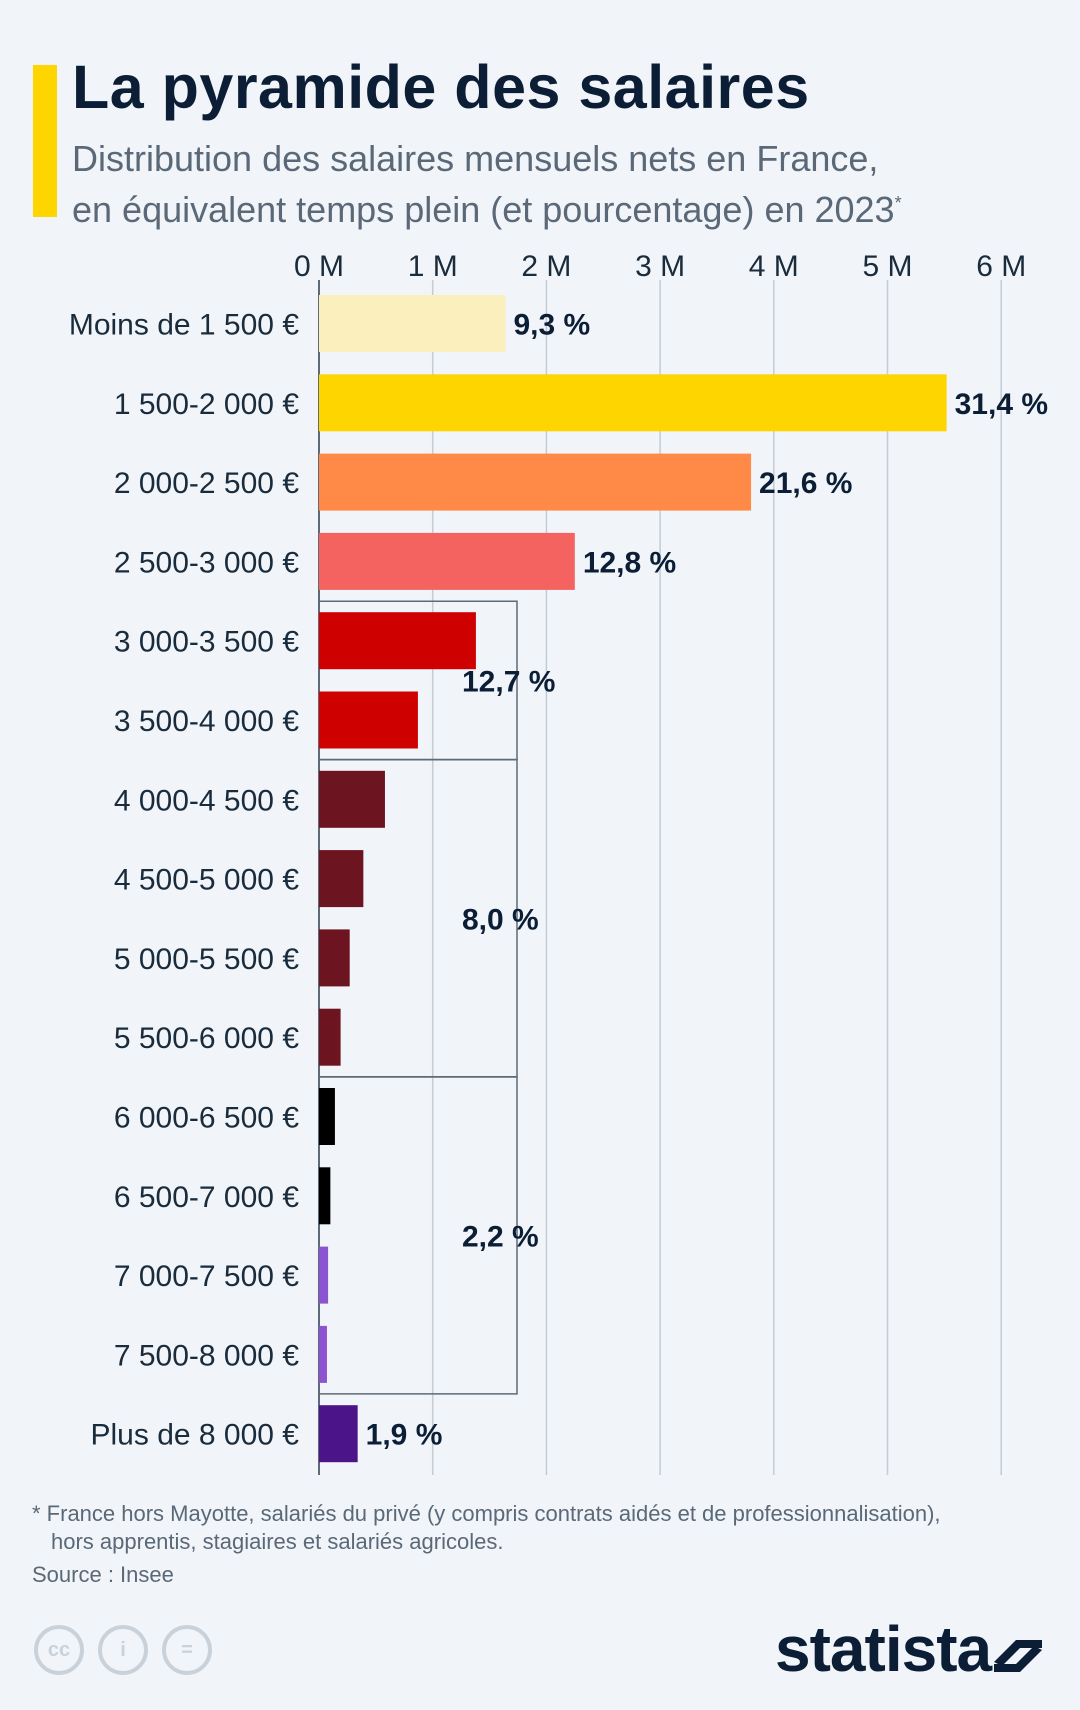 The height and width of the screenshot is (1710, 1080). What do you see at coordinates (206, 1197) in the screenshot?
I see `category-label: 6 500-7 000 €` at bounding box center [206, 1197].